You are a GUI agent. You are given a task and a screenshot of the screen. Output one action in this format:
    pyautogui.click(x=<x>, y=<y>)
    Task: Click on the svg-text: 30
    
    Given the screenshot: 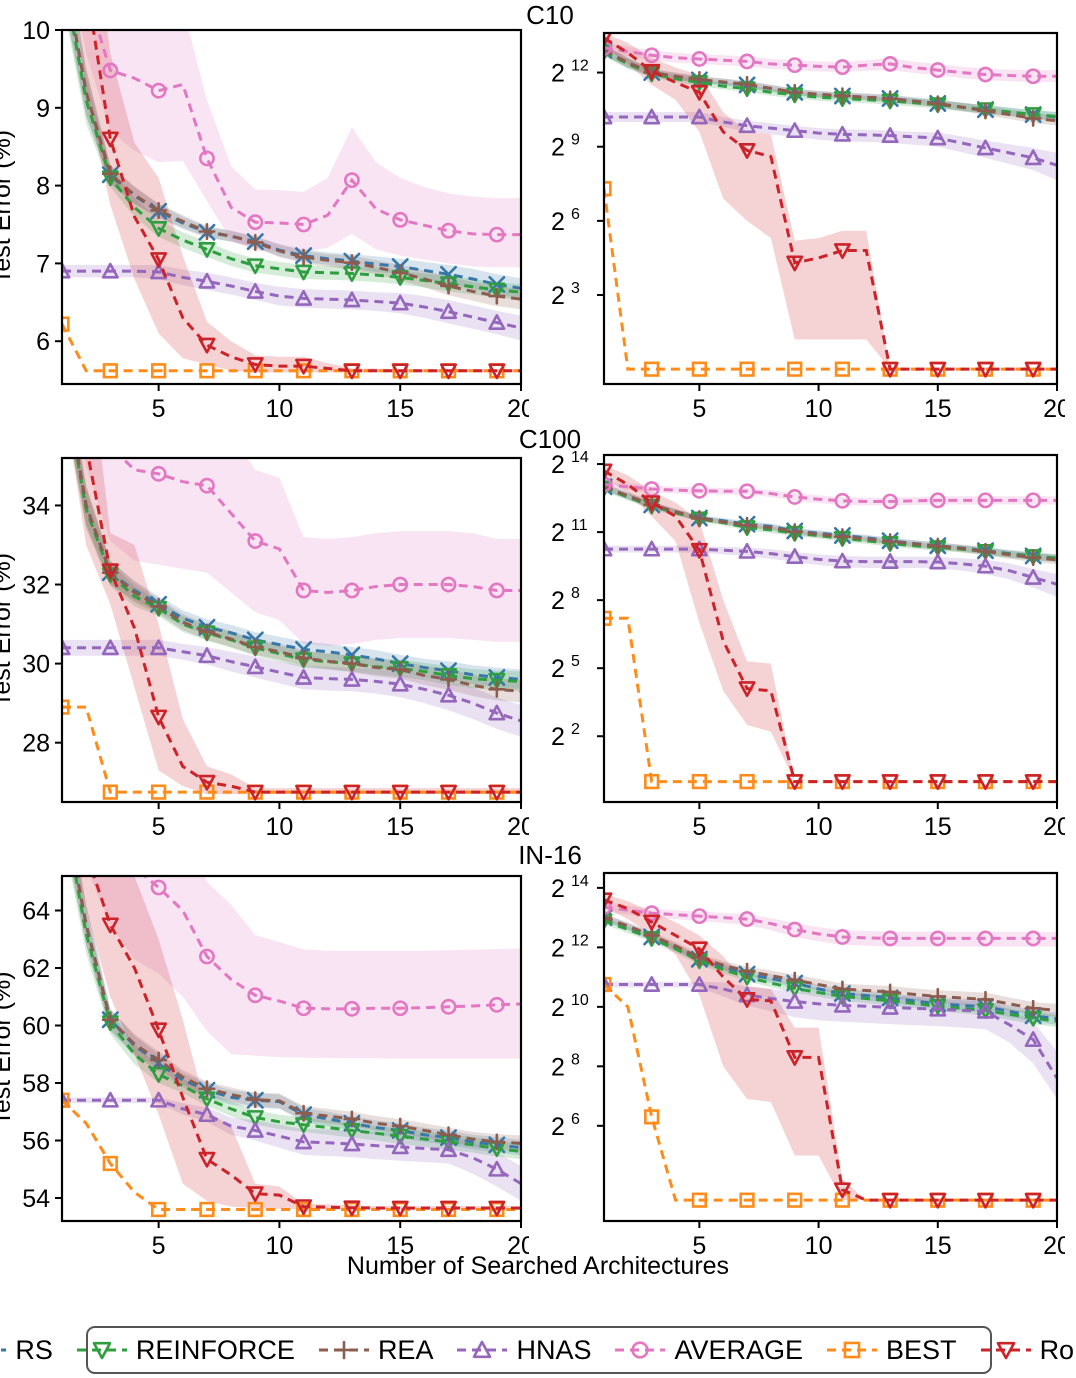 What is the action you would take?
    pyautogui.click(x=36, y=665)
    